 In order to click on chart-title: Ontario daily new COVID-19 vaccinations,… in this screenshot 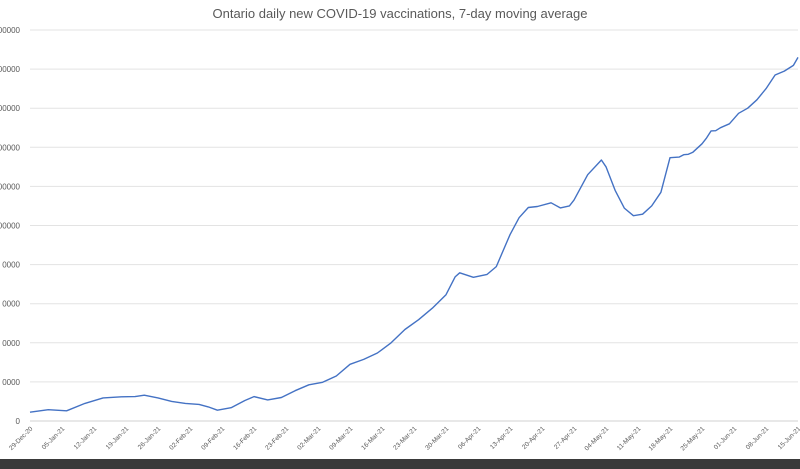, I will do `click(400, 13)`.